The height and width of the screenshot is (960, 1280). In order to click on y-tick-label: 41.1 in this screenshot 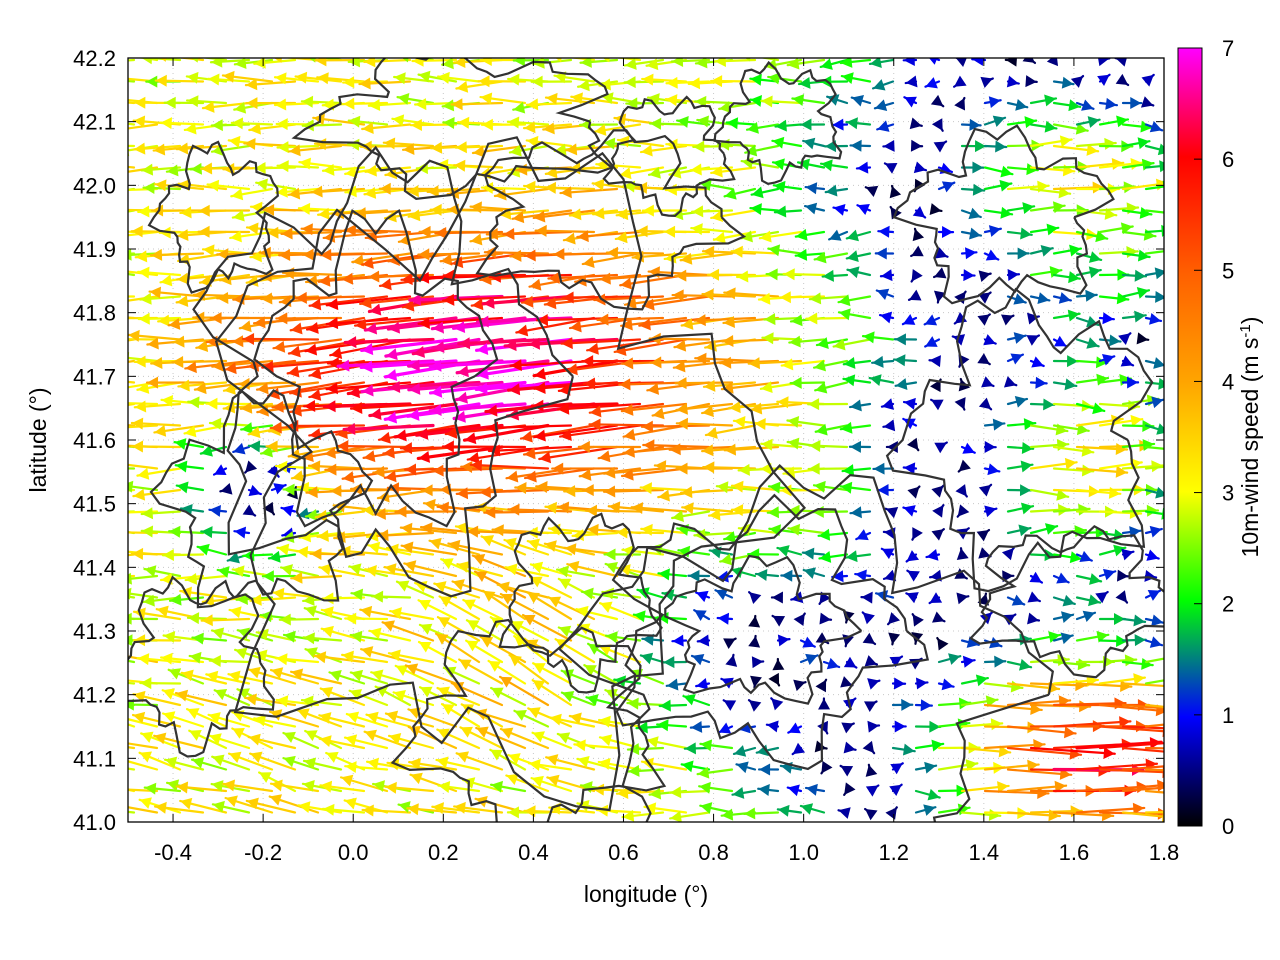, I will do `click(94, 758)`.